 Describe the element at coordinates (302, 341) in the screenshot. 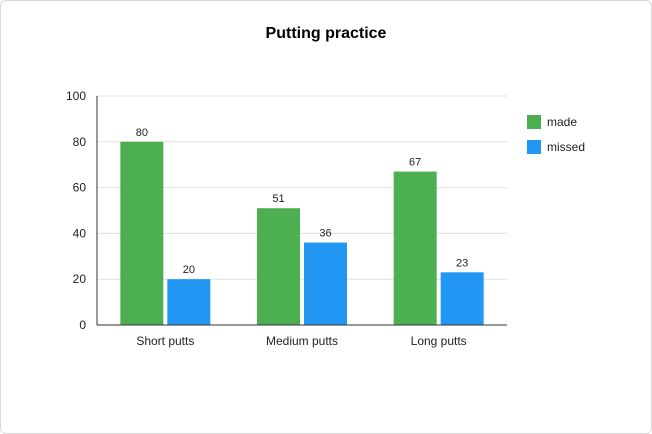

I see `x-tick-label: Medium putts` at that location.